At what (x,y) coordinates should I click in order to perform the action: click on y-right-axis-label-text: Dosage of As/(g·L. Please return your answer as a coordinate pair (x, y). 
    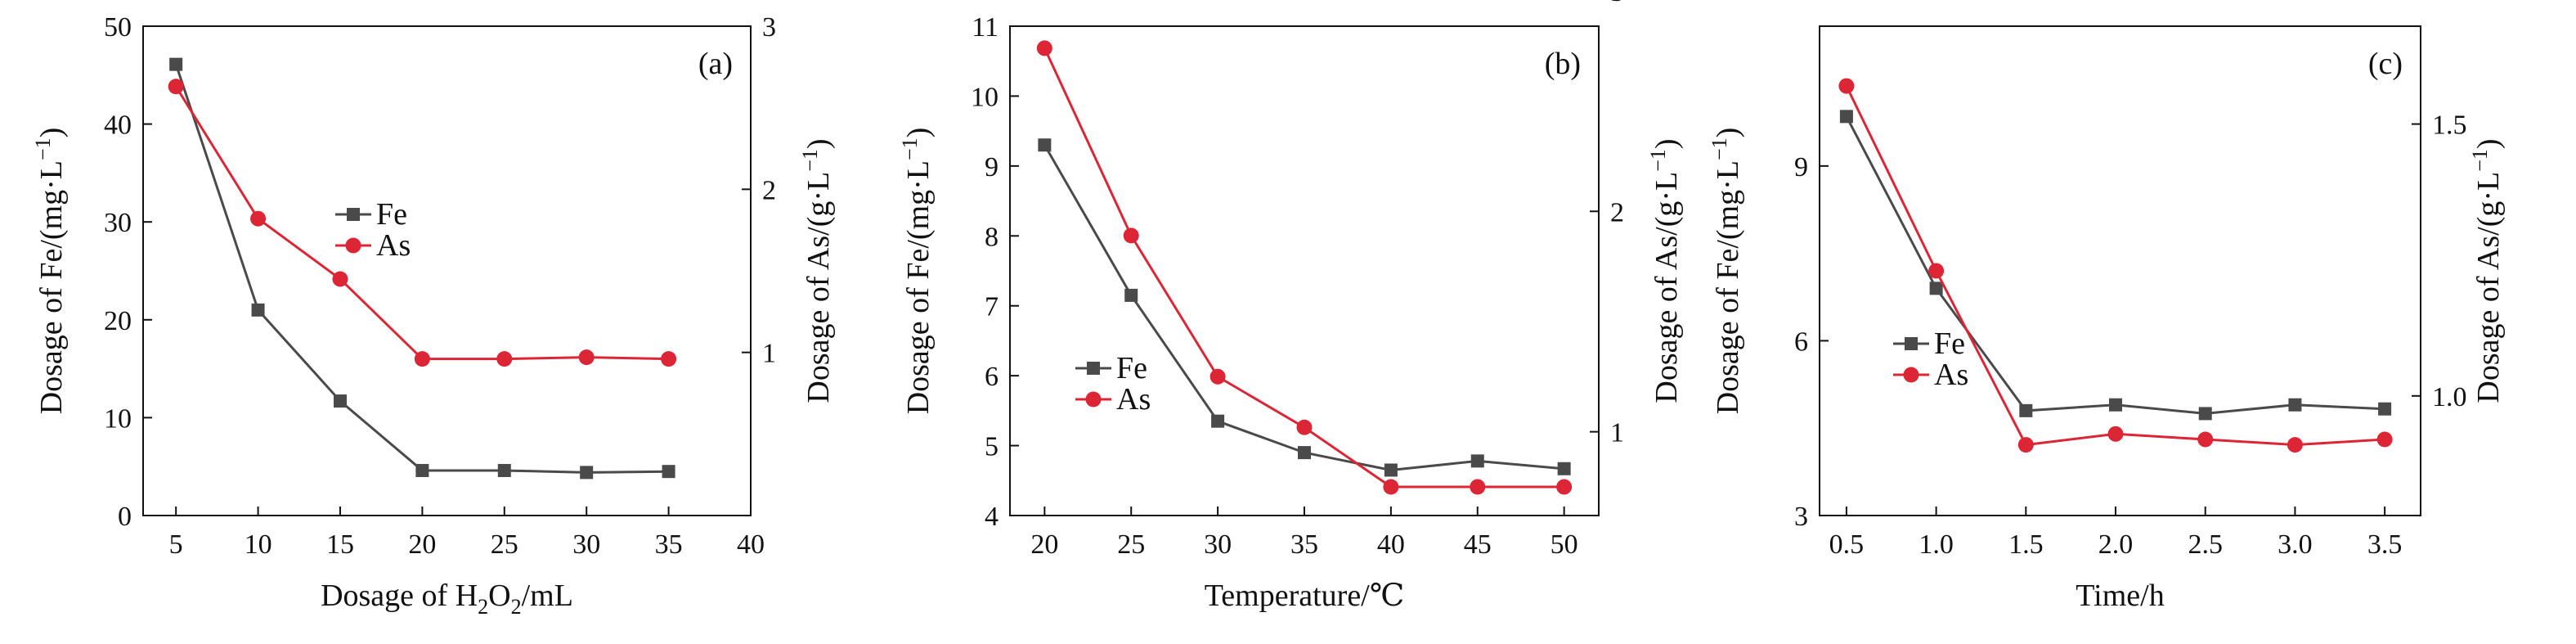
    Looking at the image, I should click on (2489, 287).